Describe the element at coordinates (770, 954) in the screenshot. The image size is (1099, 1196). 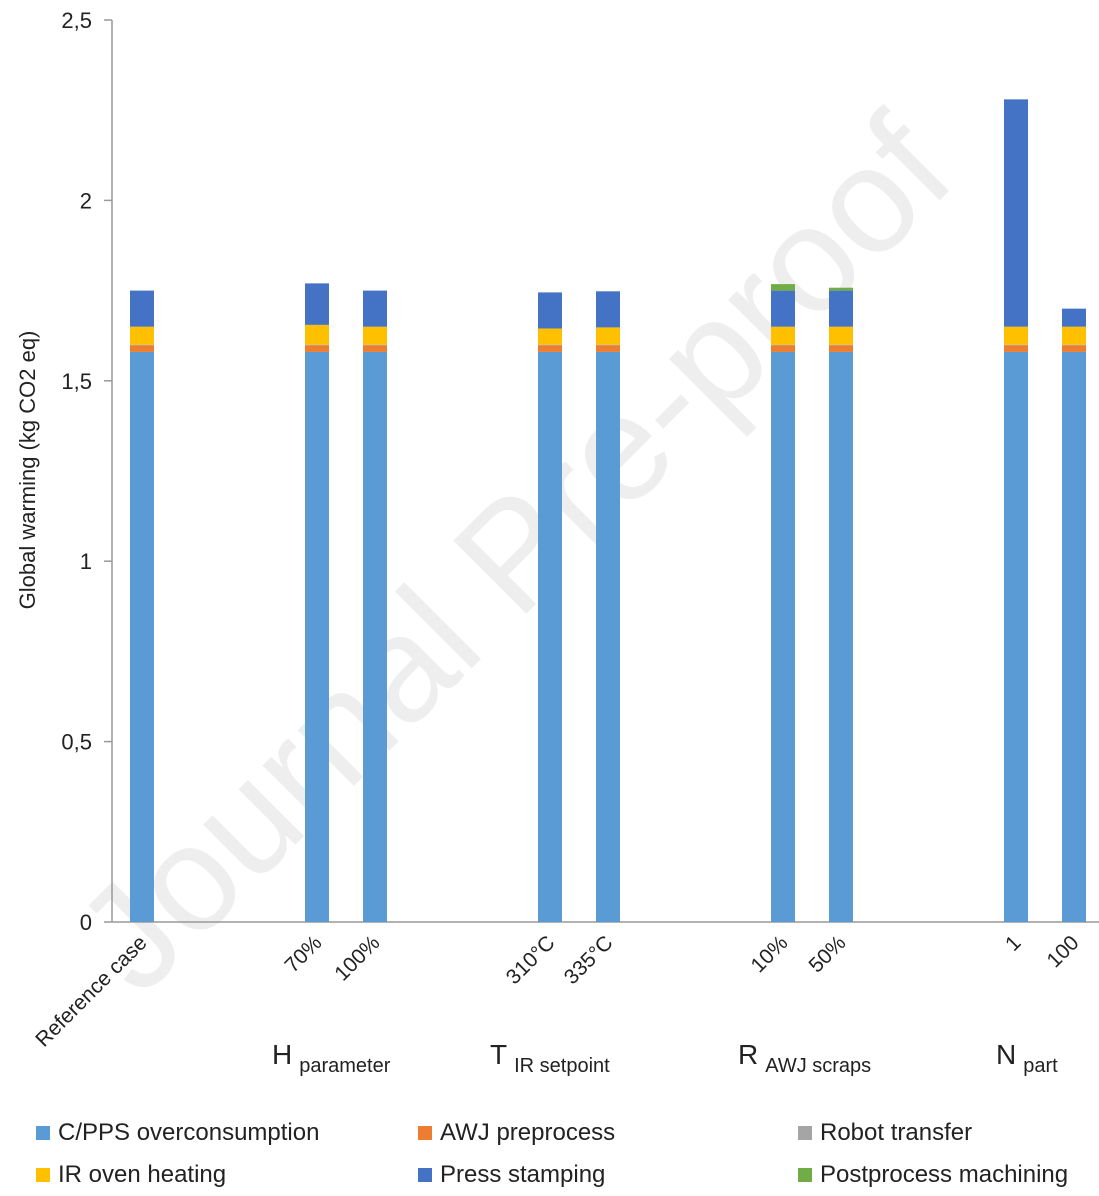
I see `category-label: 10%` at that location.